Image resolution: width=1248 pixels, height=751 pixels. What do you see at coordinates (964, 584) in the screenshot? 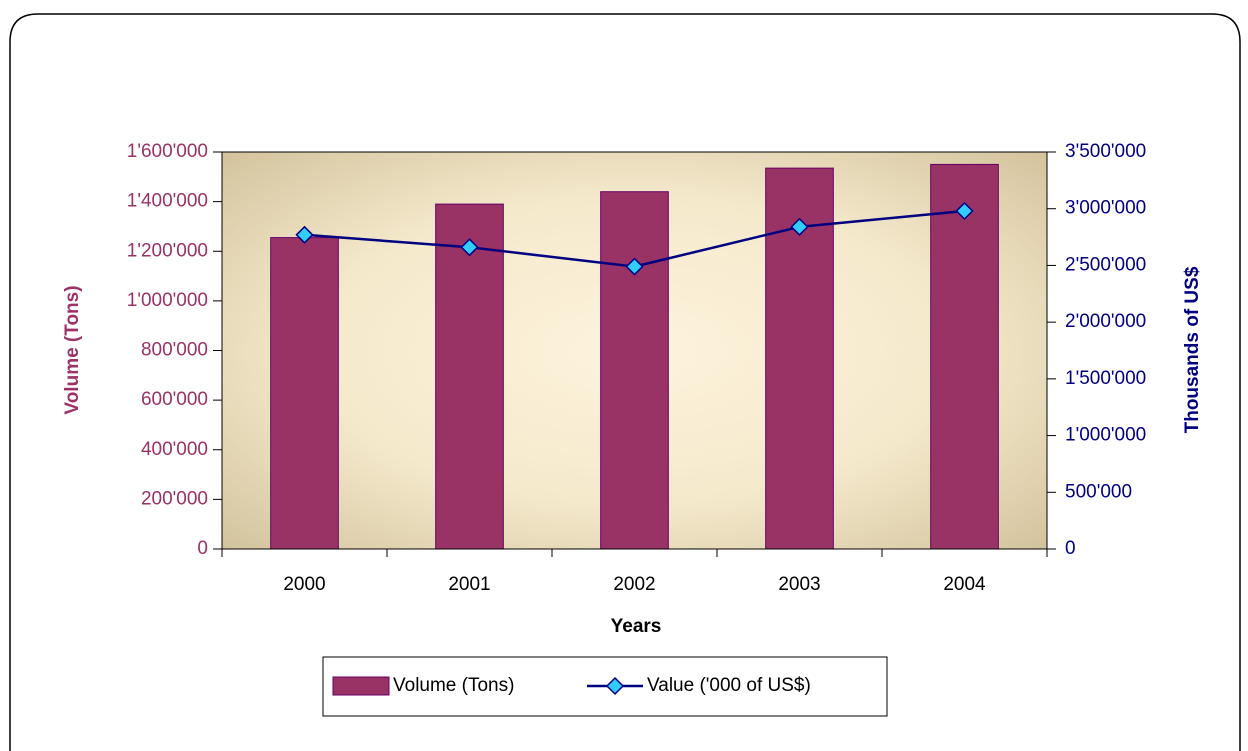
I see `x-tick-label: 2004` at bounding box center [964, 584].